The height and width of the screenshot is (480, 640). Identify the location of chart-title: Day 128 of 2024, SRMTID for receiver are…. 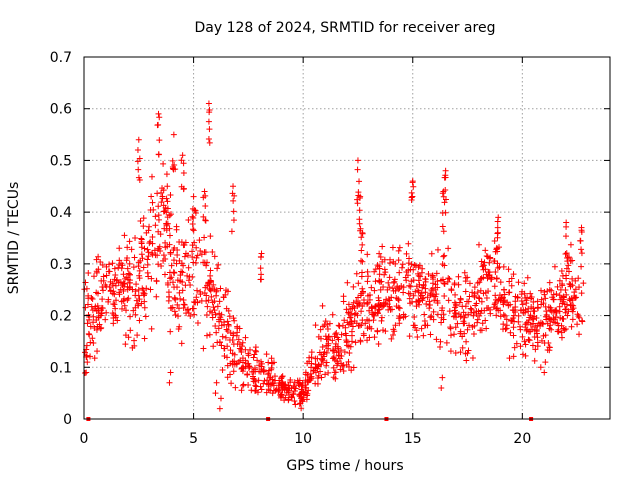
(345, 28).